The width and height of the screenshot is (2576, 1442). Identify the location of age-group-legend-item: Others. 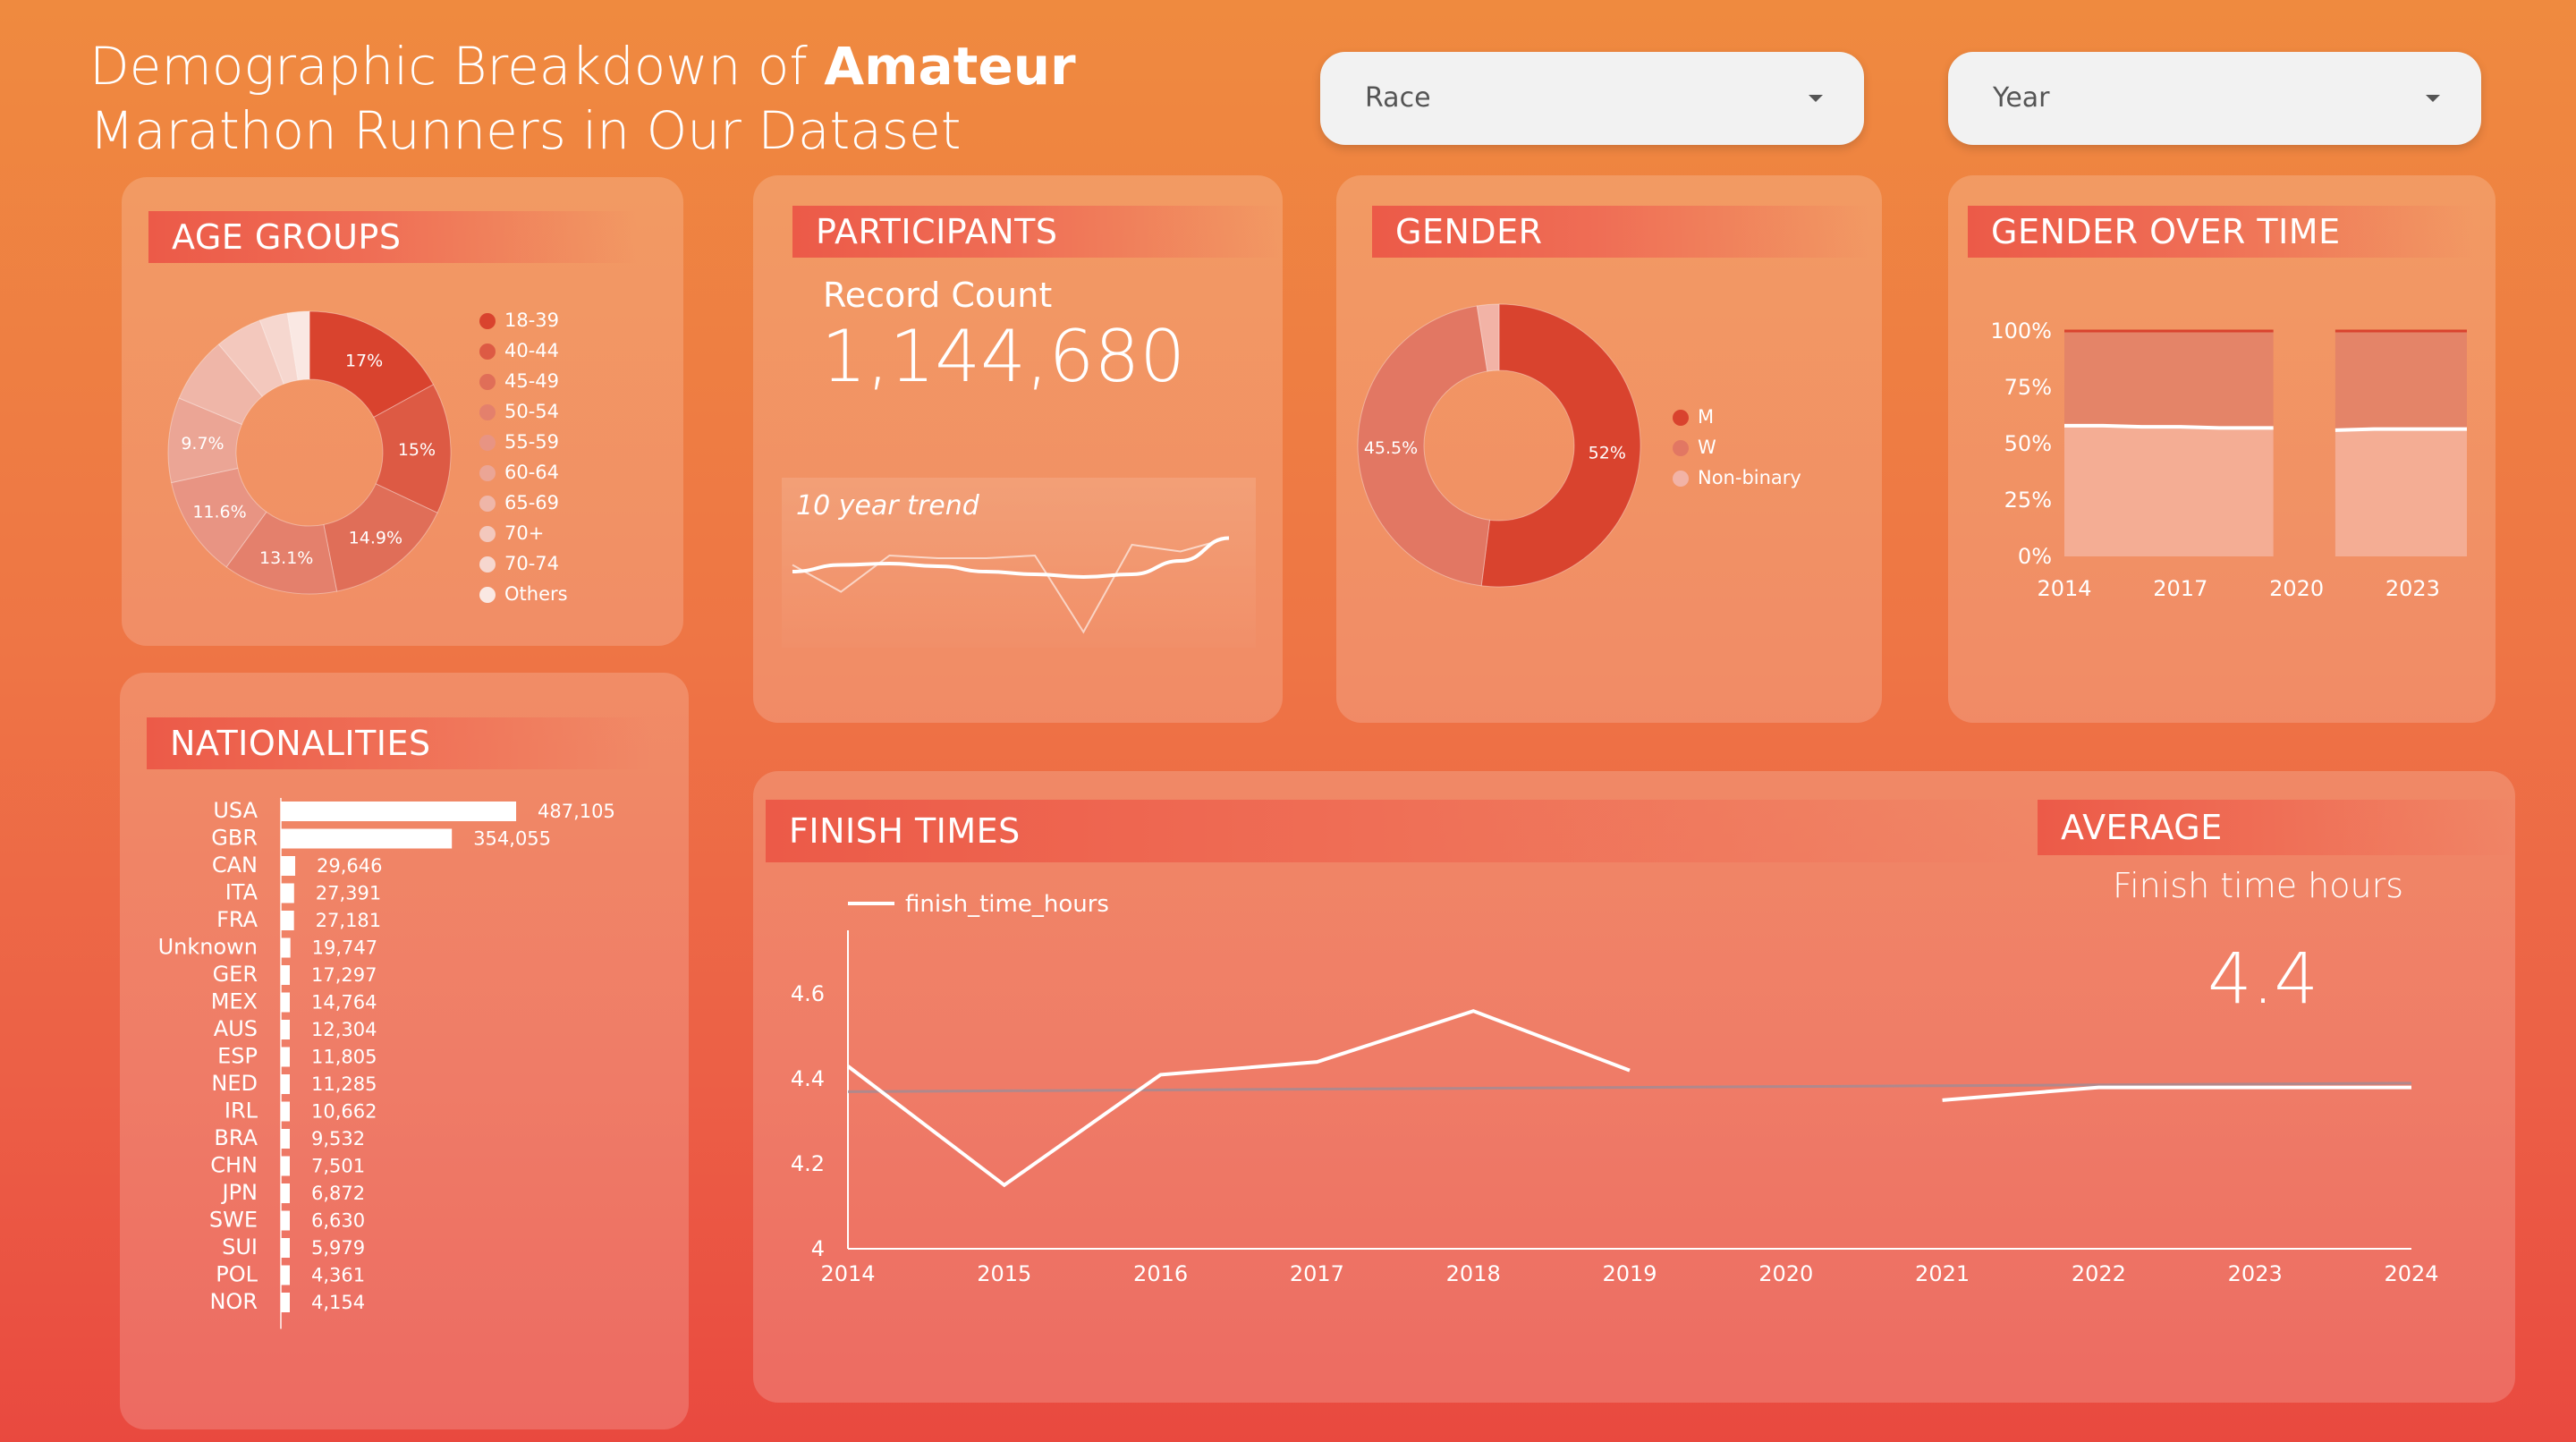
(523, 594).